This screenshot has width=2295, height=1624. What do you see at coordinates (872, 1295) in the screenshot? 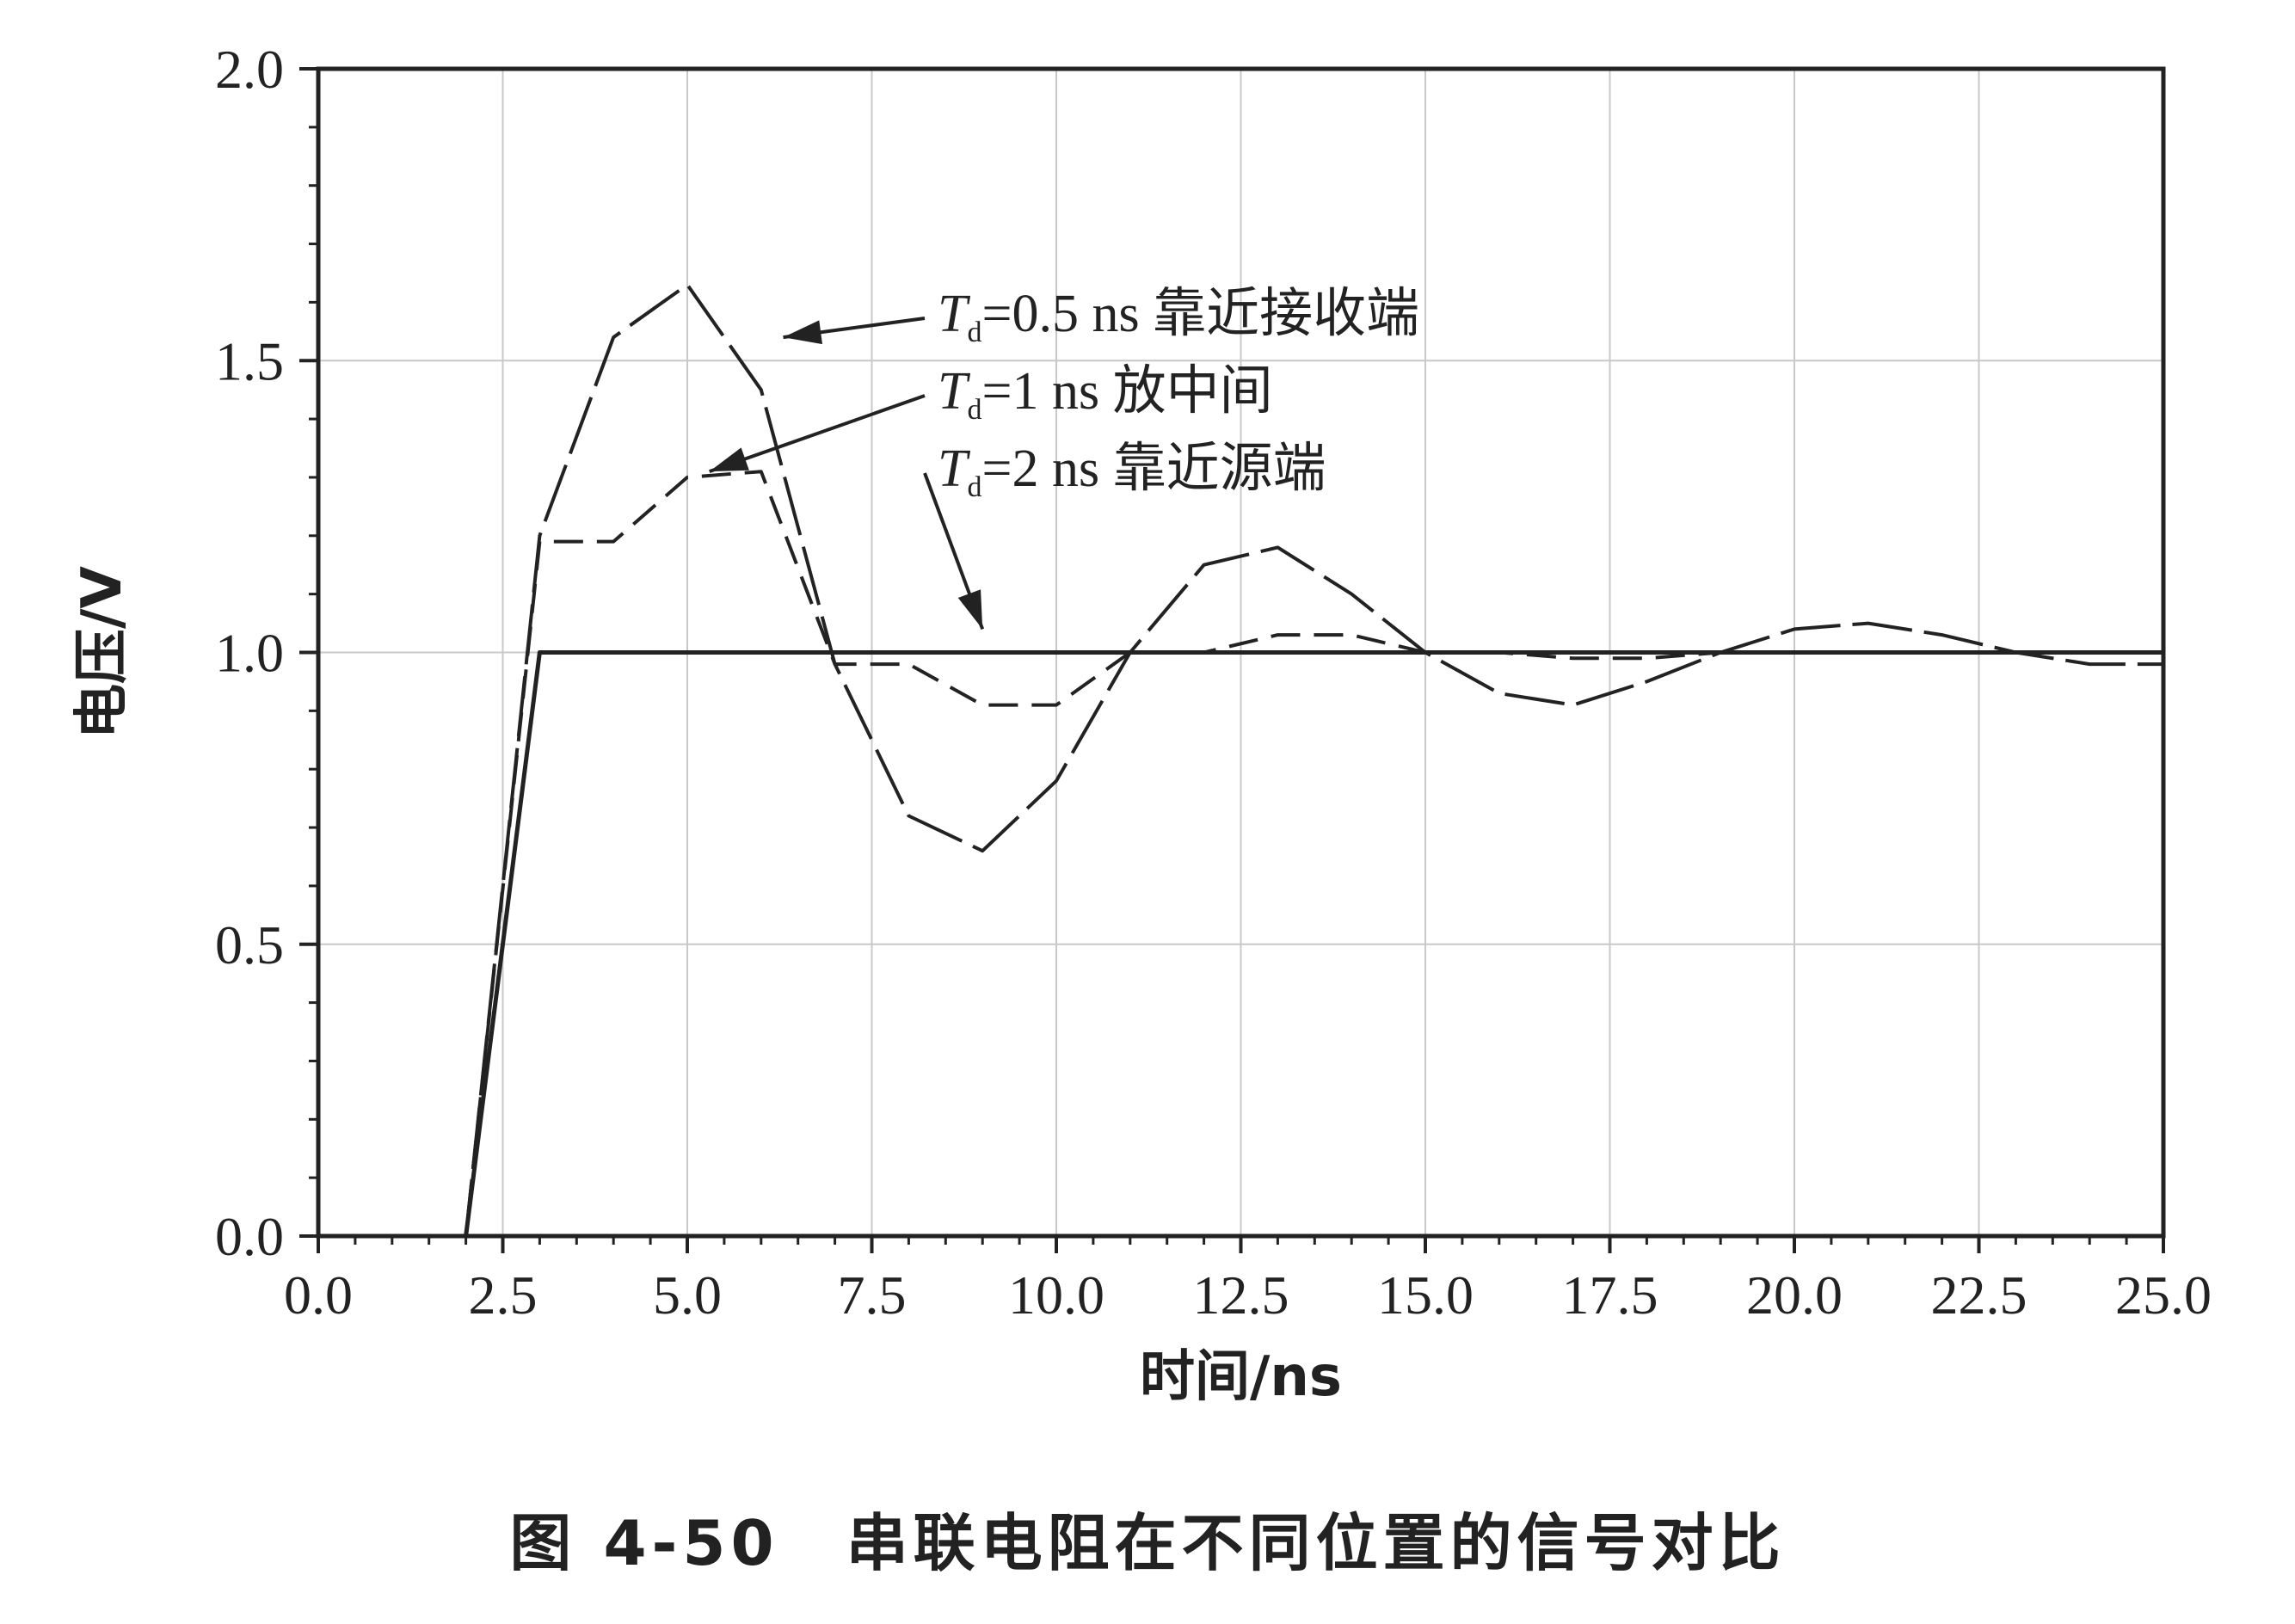
I see `x-tick-label: 7.5` at bounding box center [872, 1295].